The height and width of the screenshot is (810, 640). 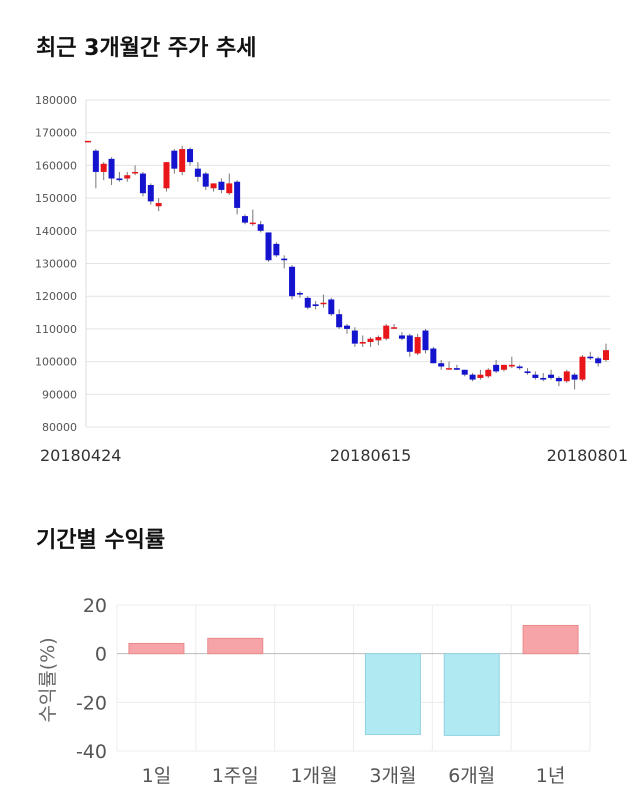 I want to click on candle-y-tick-label: 80000, so click(x=59, y=427).